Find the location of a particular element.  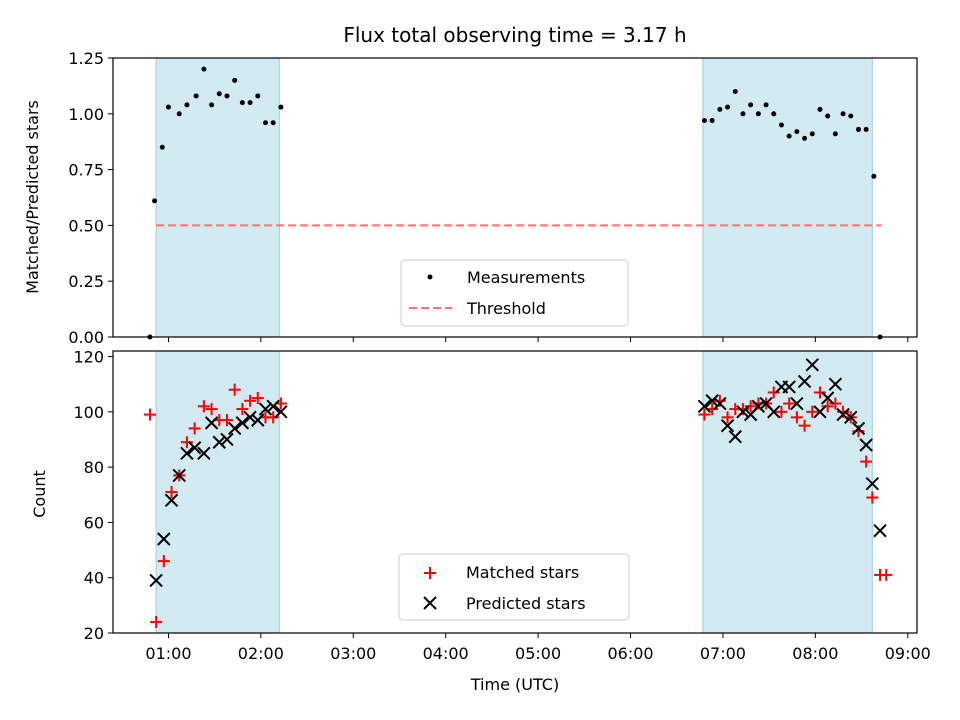

y-tick-label: 60 is located at coordinates (94, 522).